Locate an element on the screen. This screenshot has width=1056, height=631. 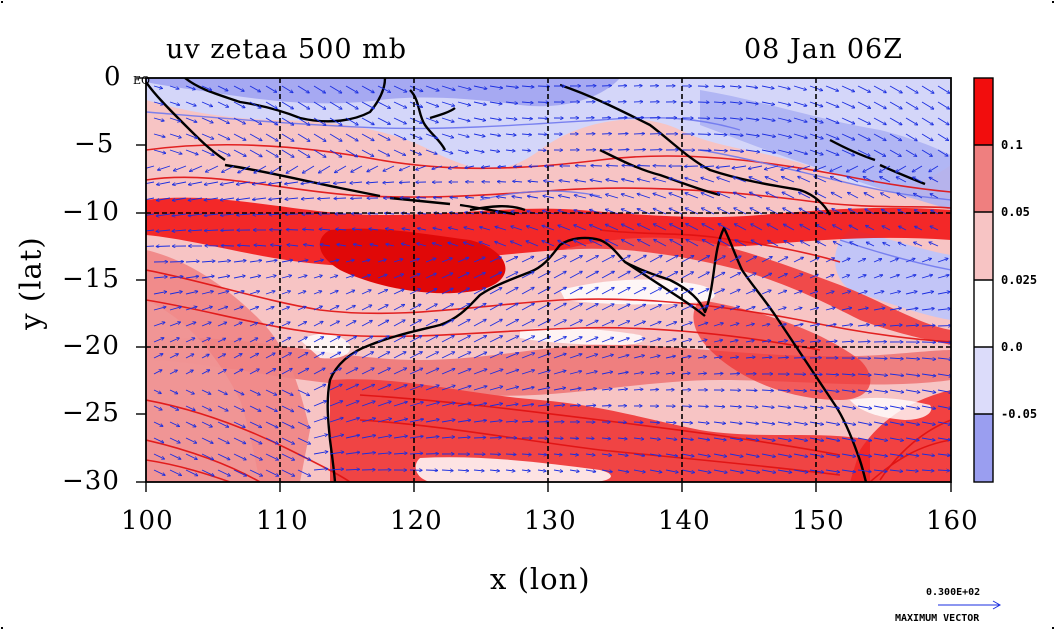
y-tick-label: −15 is located at coordinates (91, 279).